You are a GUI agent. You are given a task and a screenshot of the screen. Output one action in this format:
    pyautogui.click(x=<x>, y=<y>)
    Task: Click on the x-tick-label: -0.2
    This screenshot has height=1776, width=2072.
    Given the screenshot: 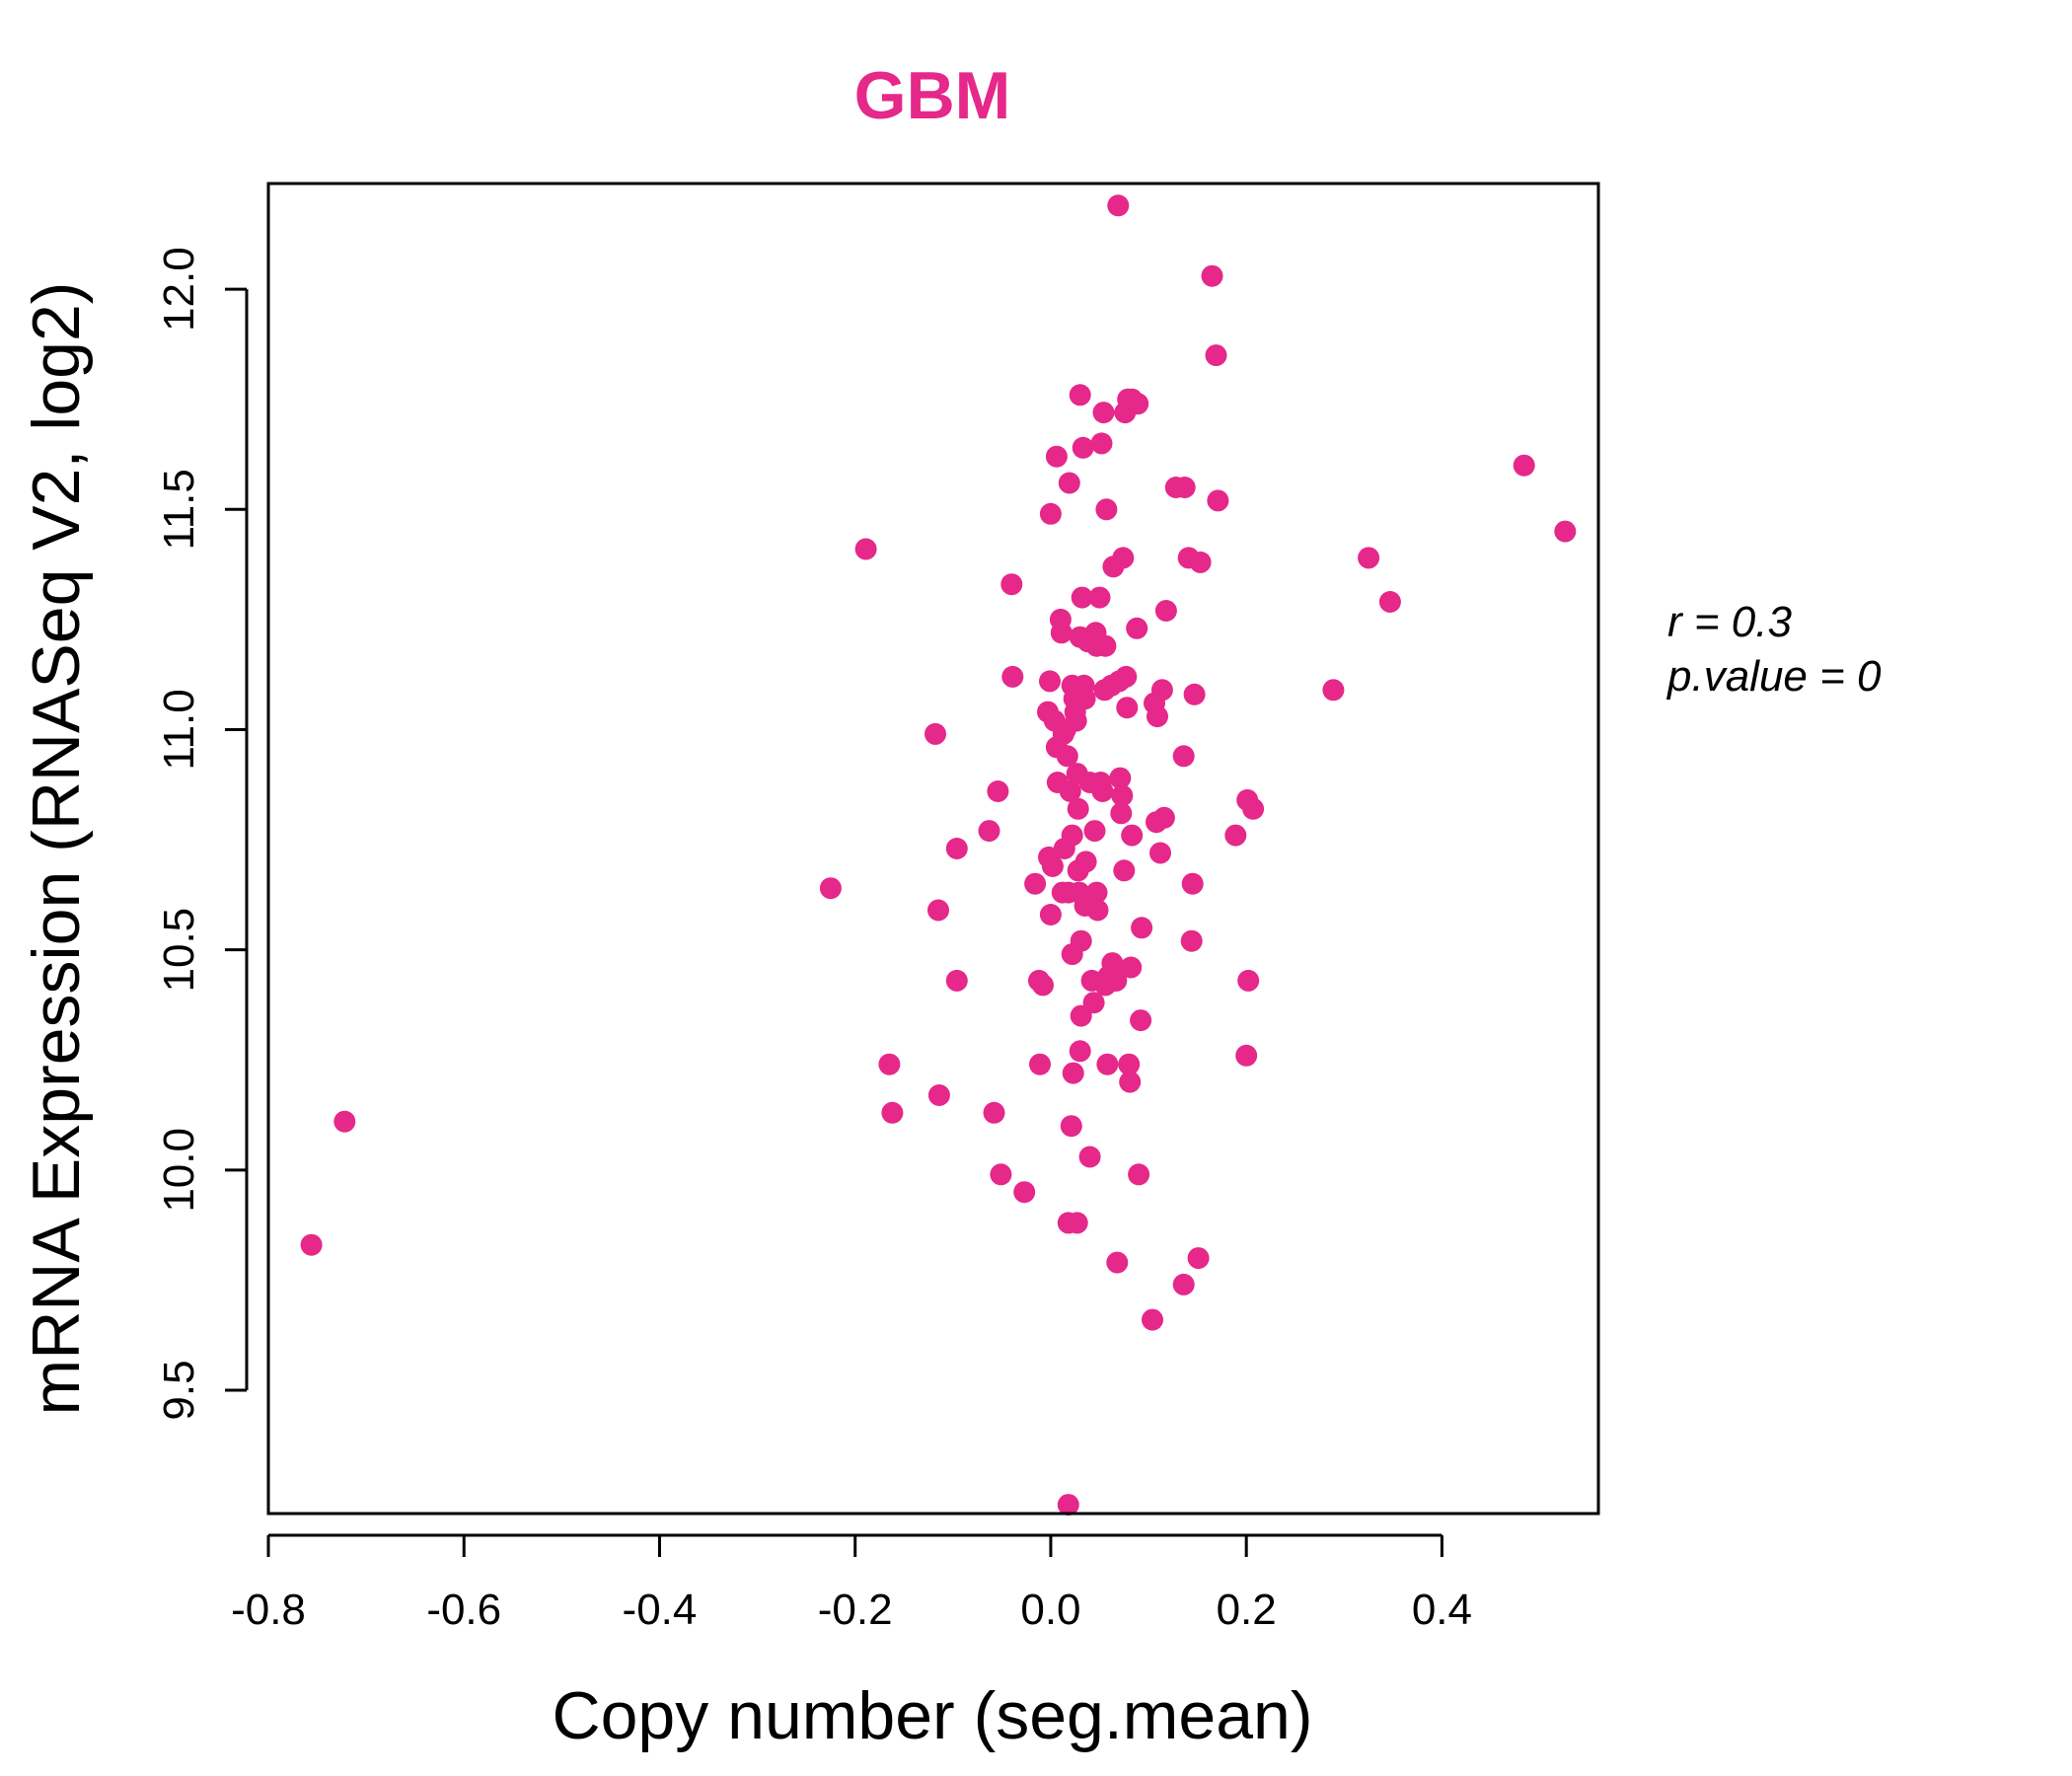 What is the action you would take?
    pyautogui.click(x=855, y=1610)
    